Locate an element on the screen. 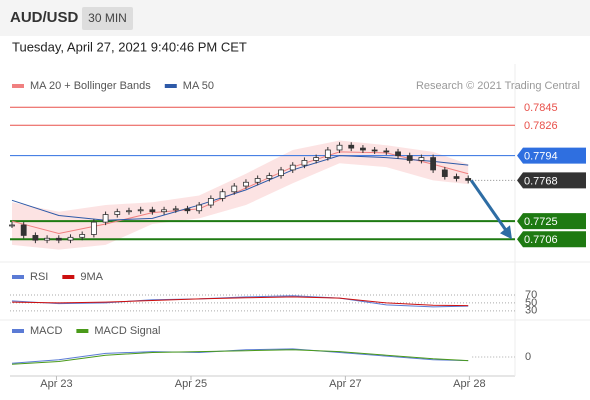 The image size is (590, 400). y-tick-label: 70 is located at coordinates (531, 295).